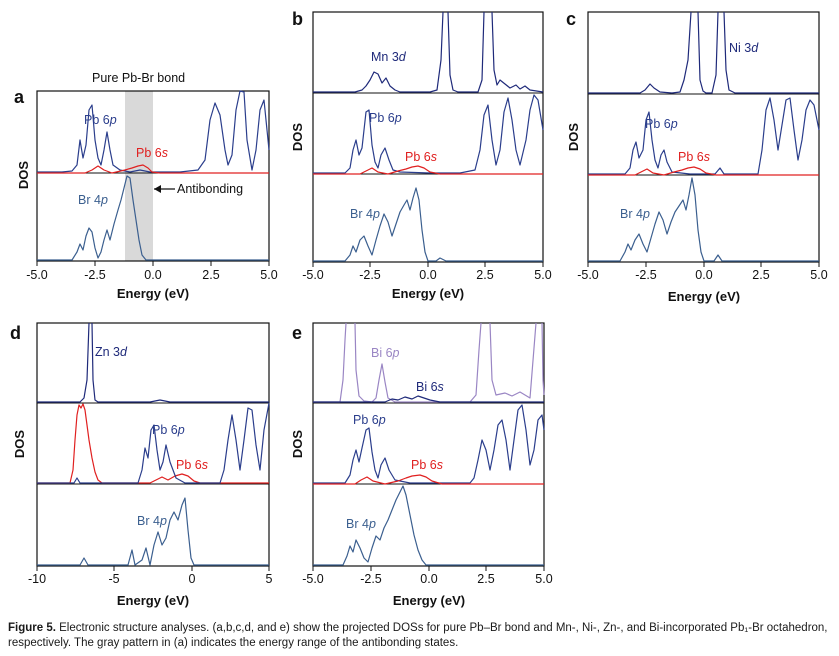 The image size is (839, 656). I want to click on pb-6p-curve-a, so click(153, 131).